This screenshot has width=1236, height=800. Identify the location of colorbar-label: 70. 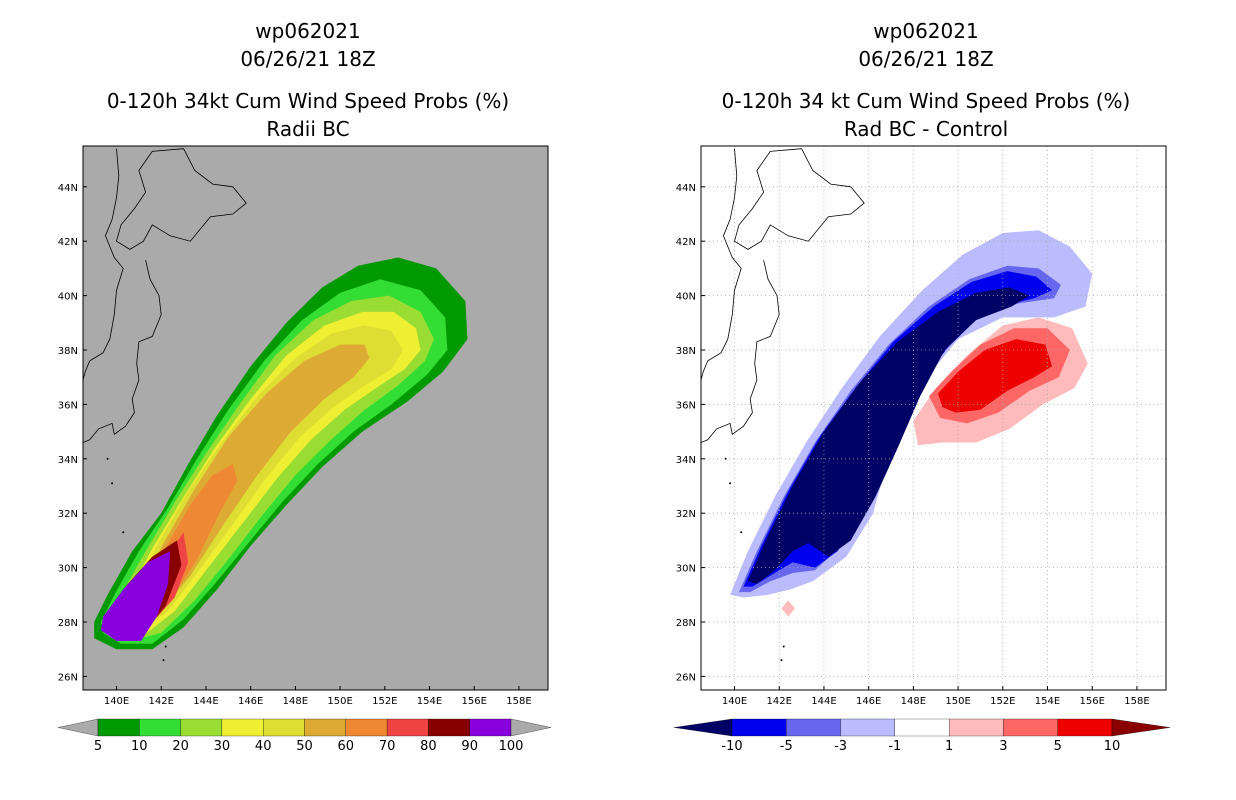
(387, 746).